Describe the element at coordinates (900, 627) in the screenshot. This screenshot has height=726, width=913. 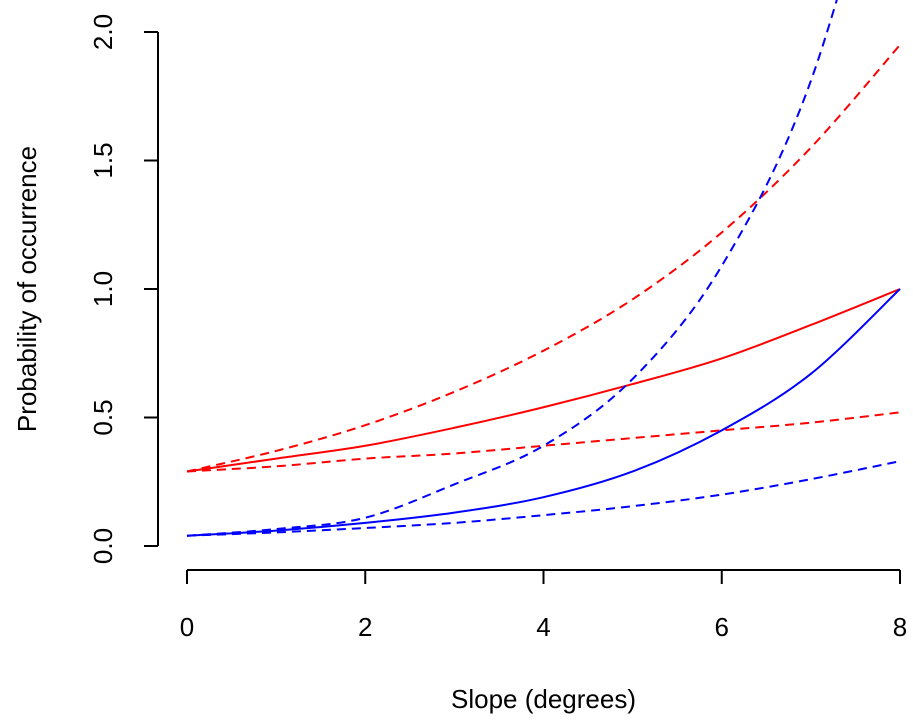
I see `x-tick-label: 8` at that location.